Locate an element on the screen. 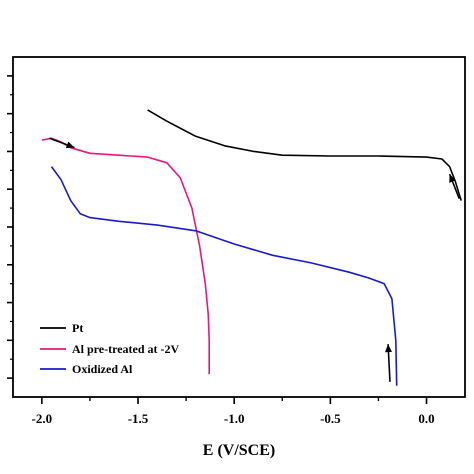 This screenshot has width=474, height=474. y-axis-ticks is located at coordinates (10, 227).